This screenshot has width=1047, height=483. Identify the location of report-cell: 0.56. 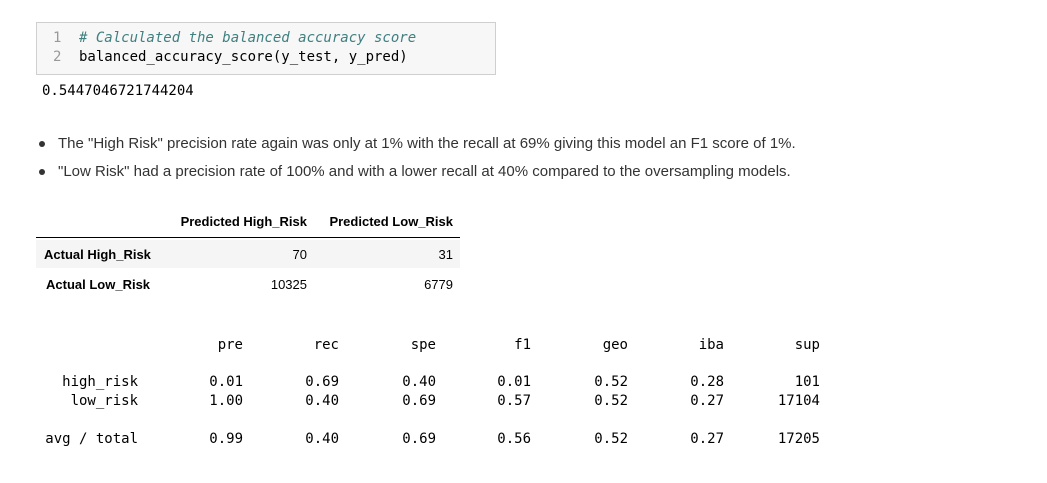
(514, 439).